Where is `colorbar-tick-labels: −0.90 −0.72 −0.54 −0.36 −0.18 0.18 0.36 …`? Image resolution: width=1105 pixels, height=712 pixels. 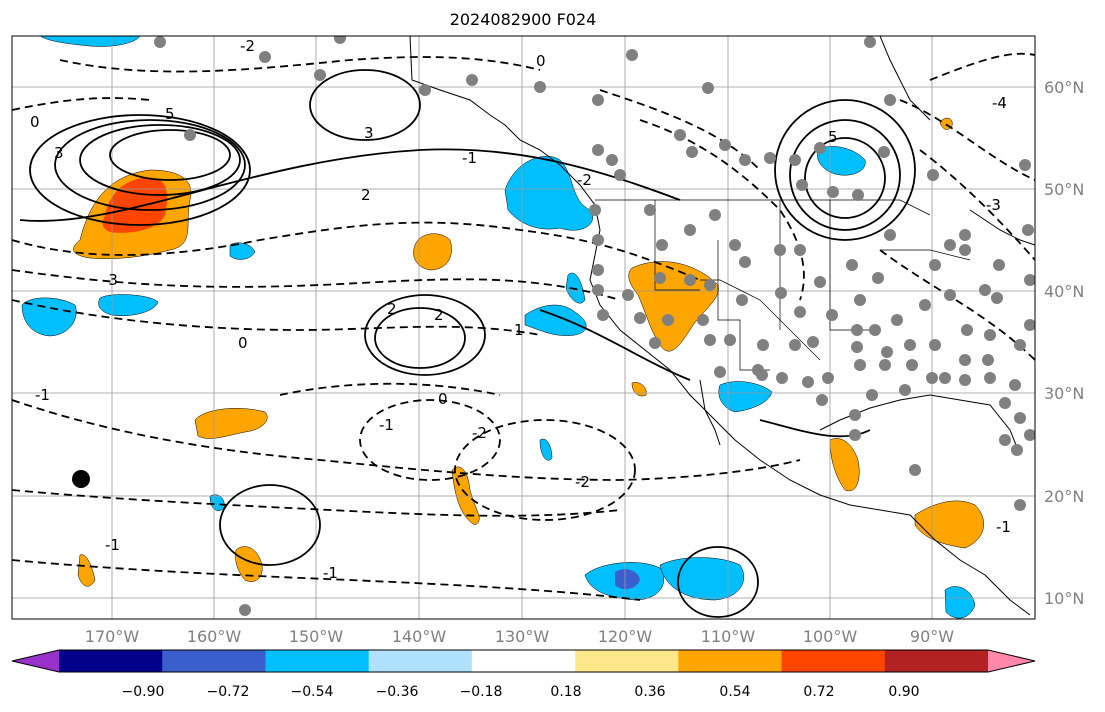
colorbar-tick-labels: −0.90 −0.72 −0.54 −0.36 −0.18 0.18 0.36 … is located at coordinates (521, 692).